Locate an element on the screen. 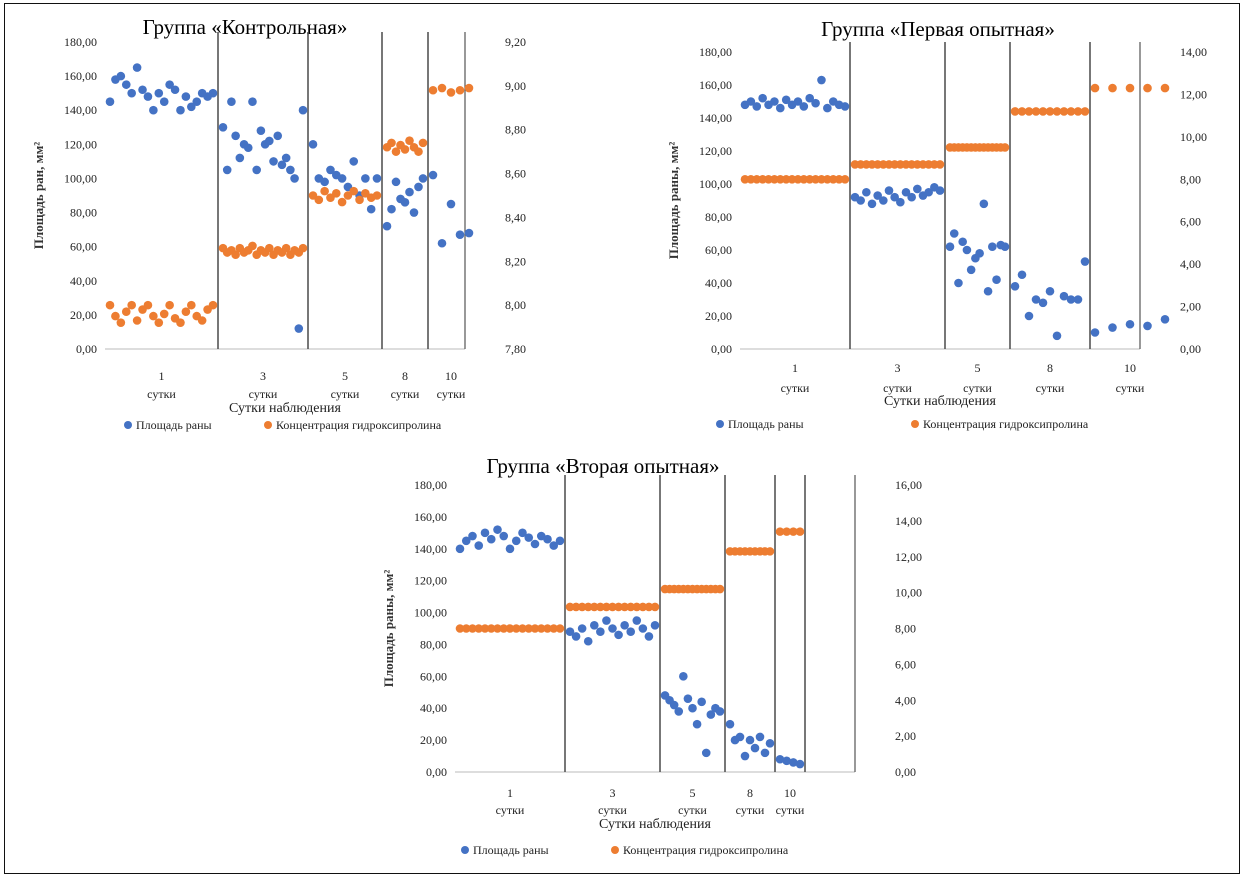 This screenshot has height=877, width=1244. legend-marker-conc is located at coordinates (268, 425).